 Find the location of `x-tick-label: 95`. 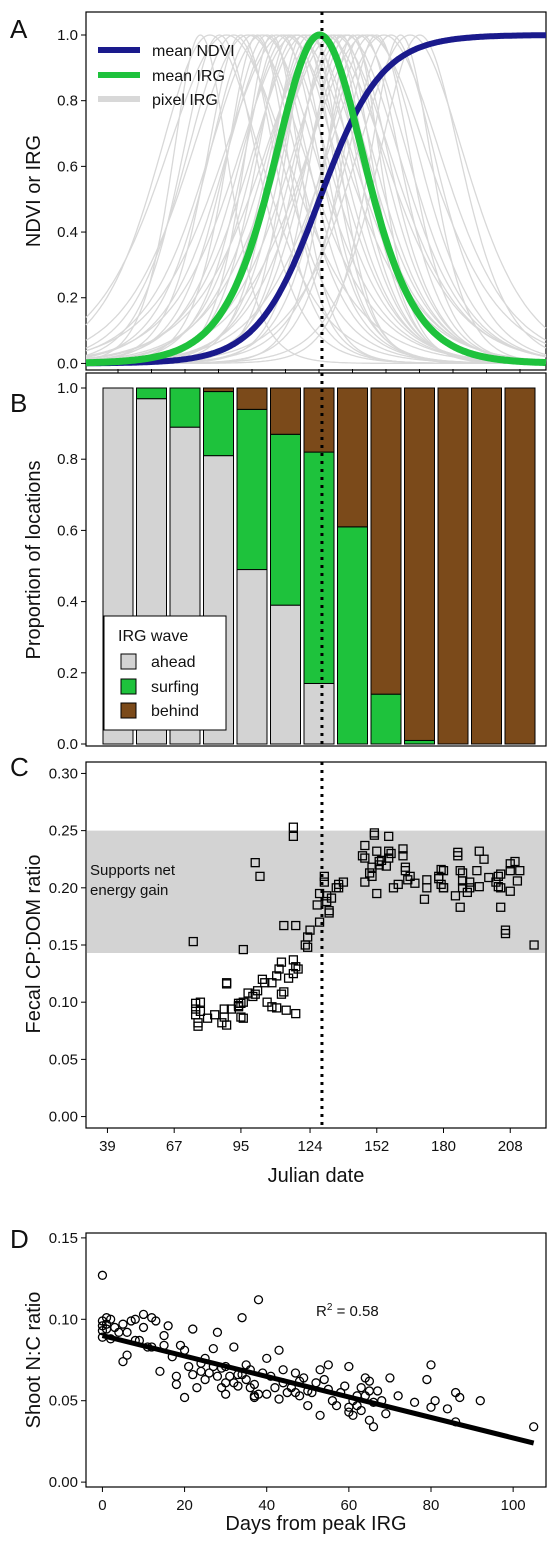

x-tick-label: 95 is located at coordinates (241, 1146).